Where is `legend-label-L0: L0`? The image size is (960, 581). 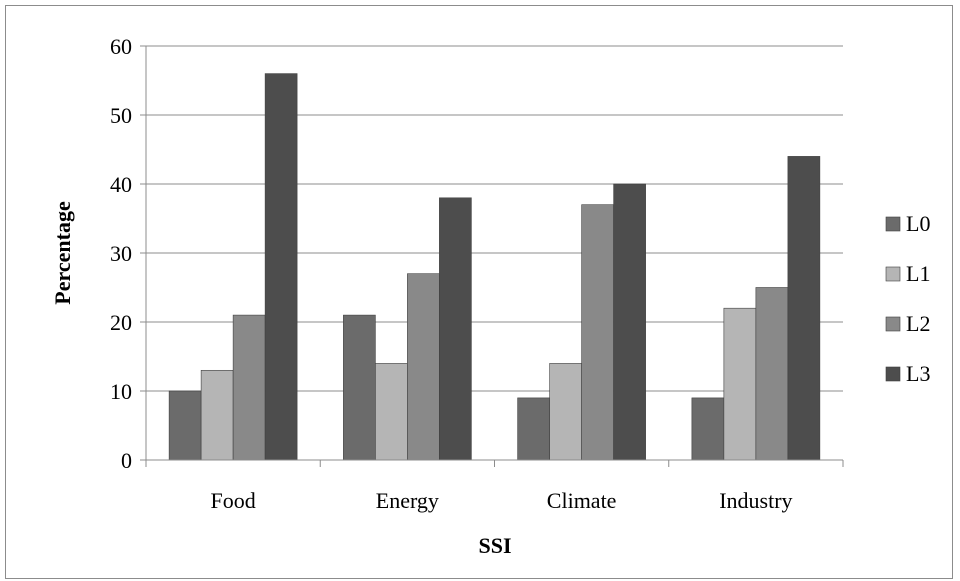 legend-label-L0: L0 is located at coordinates (918, 223).